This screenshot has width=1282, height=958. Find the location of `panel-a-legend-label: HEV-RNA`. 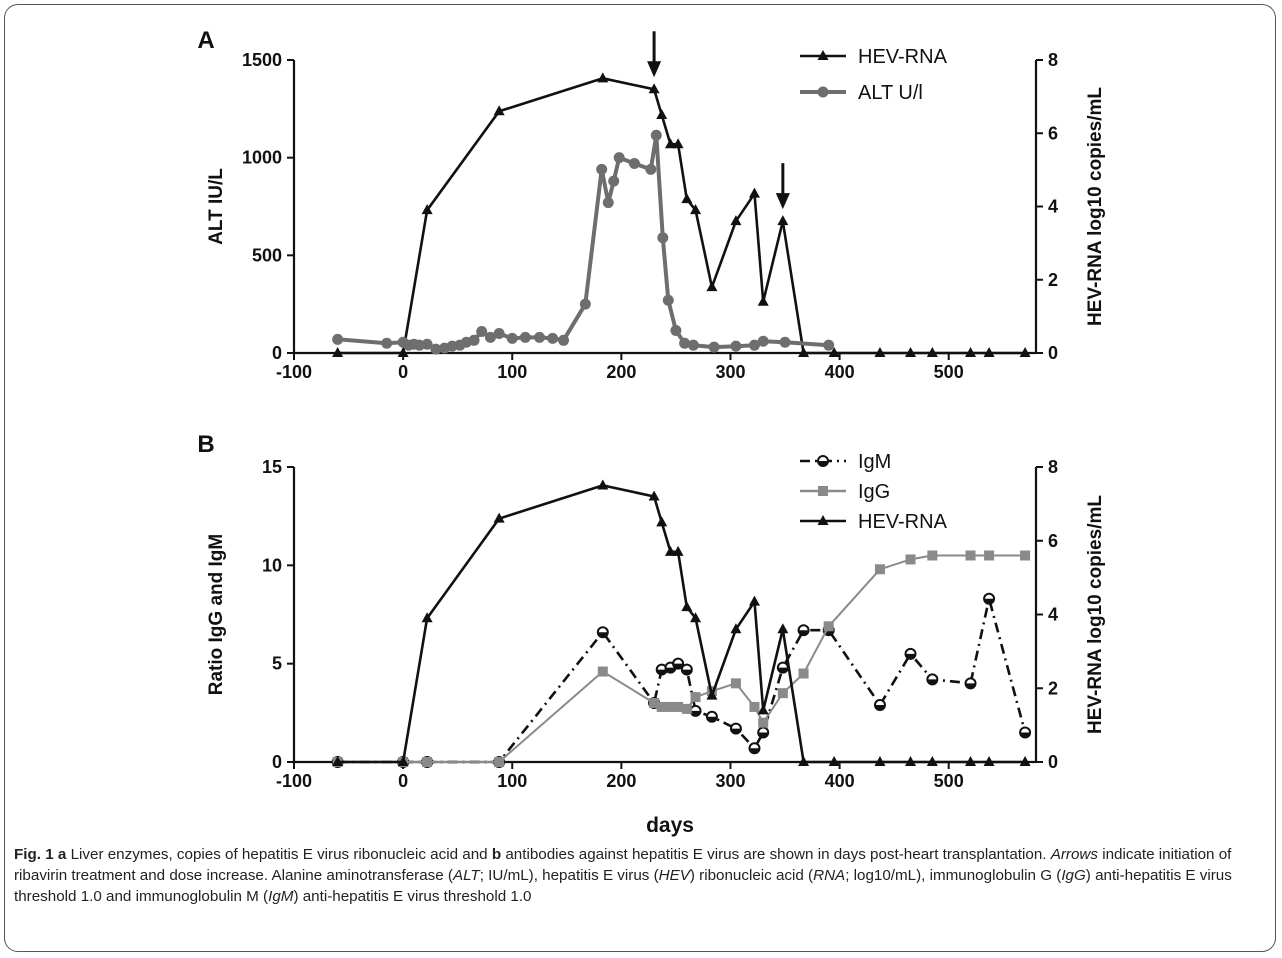

panel-a-legend-label: HEV-RNA is located at coordinates (903, 57).